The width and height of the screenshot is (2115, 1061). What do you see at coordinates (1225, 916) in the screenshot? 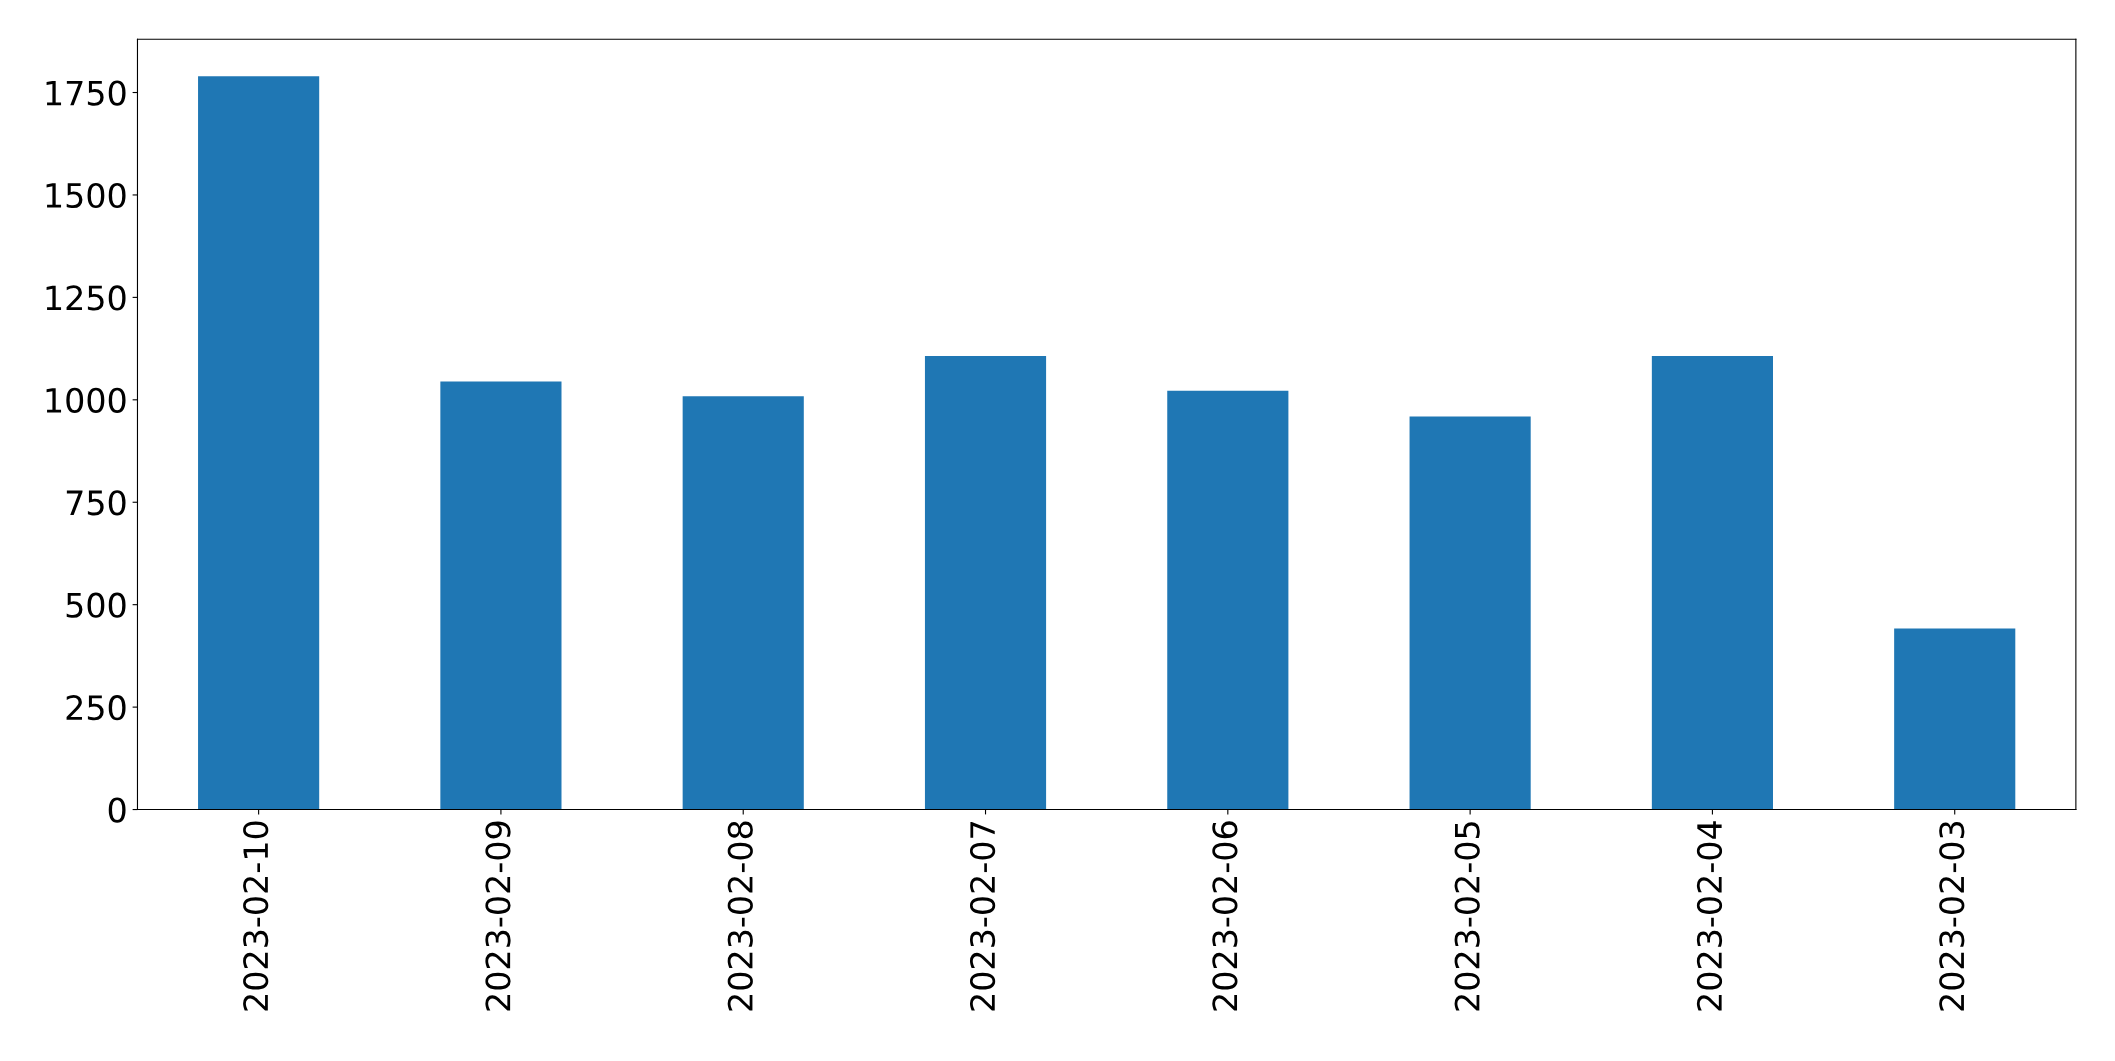
I see `x-tick-label: 2023-02-06` at bounding box center [1225, 916].